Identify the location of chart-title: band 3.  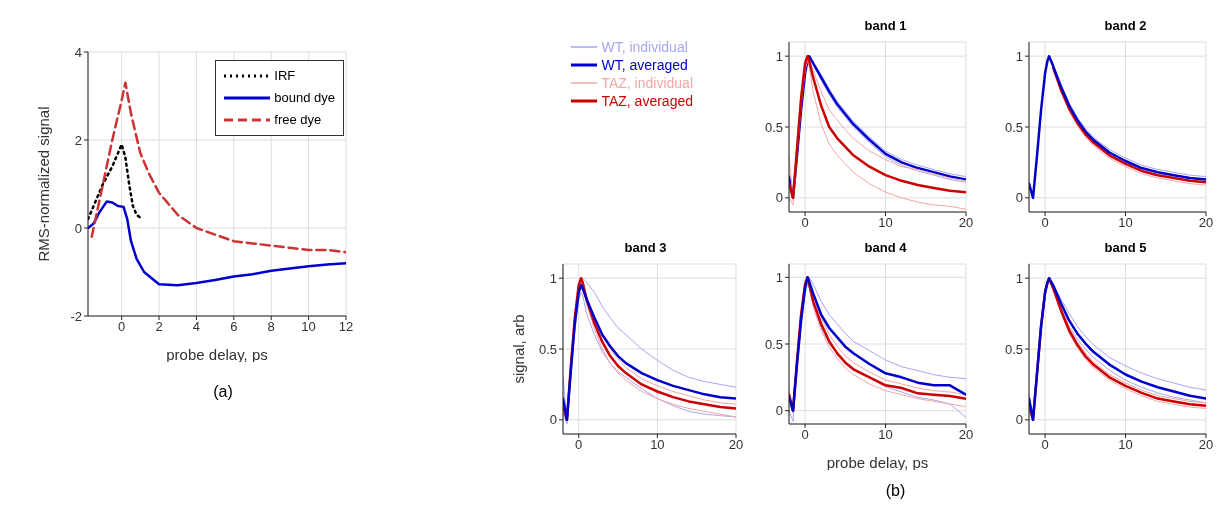
(645, 248).